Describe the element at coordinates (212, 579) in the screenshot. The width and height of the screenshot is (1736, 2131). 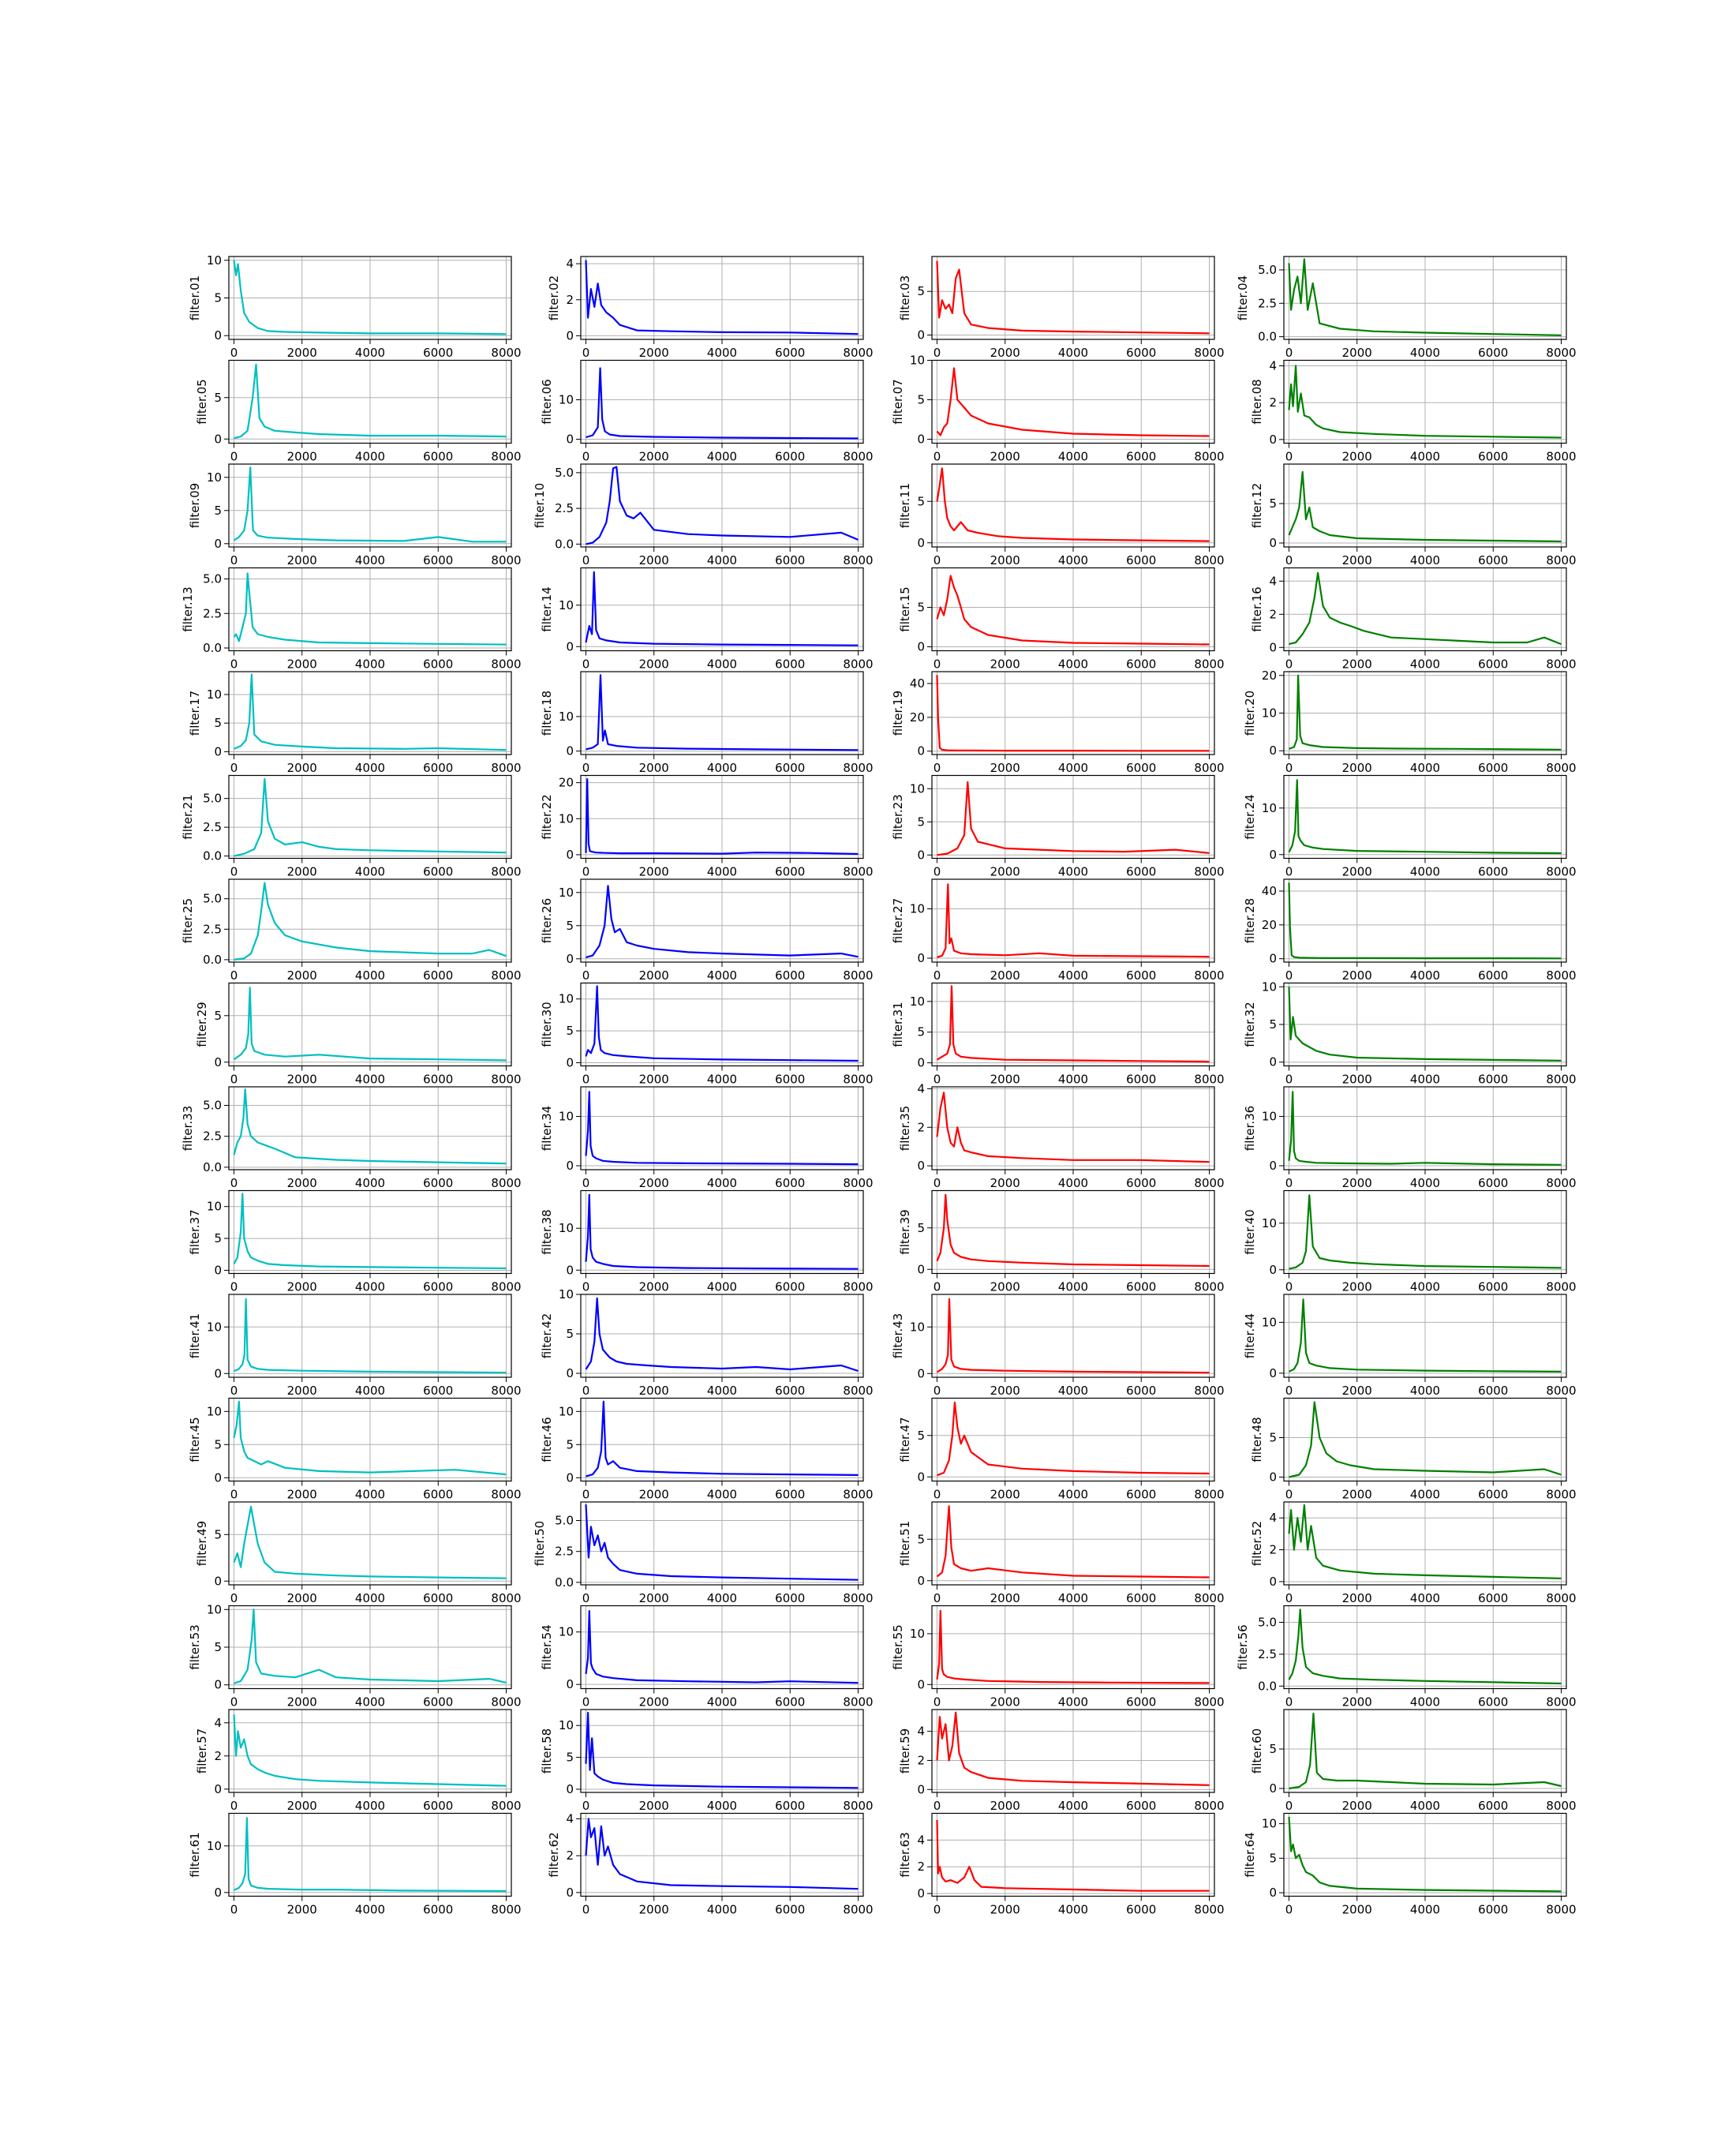
I see `y-tick-label: 5.0` at that location.